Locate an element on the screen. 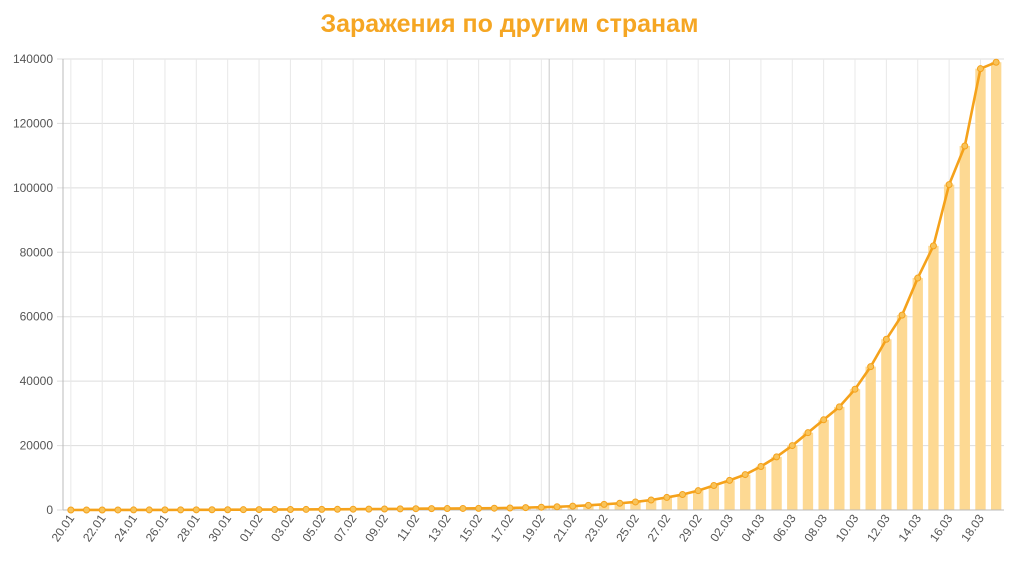 This screenshot has height=563, width=1019. x-tick-label: 14.03 is located at coordinates (910, 527).